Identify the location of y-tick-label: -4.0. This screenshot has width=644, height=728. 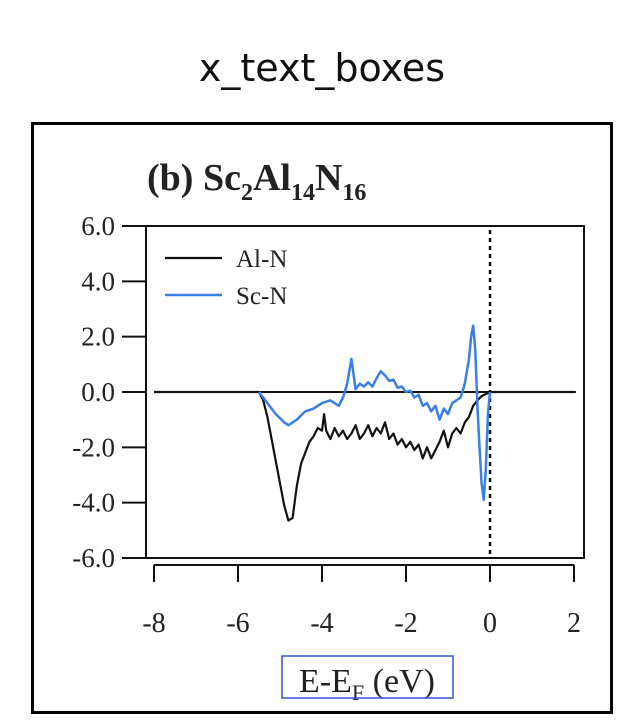
(93, 503).